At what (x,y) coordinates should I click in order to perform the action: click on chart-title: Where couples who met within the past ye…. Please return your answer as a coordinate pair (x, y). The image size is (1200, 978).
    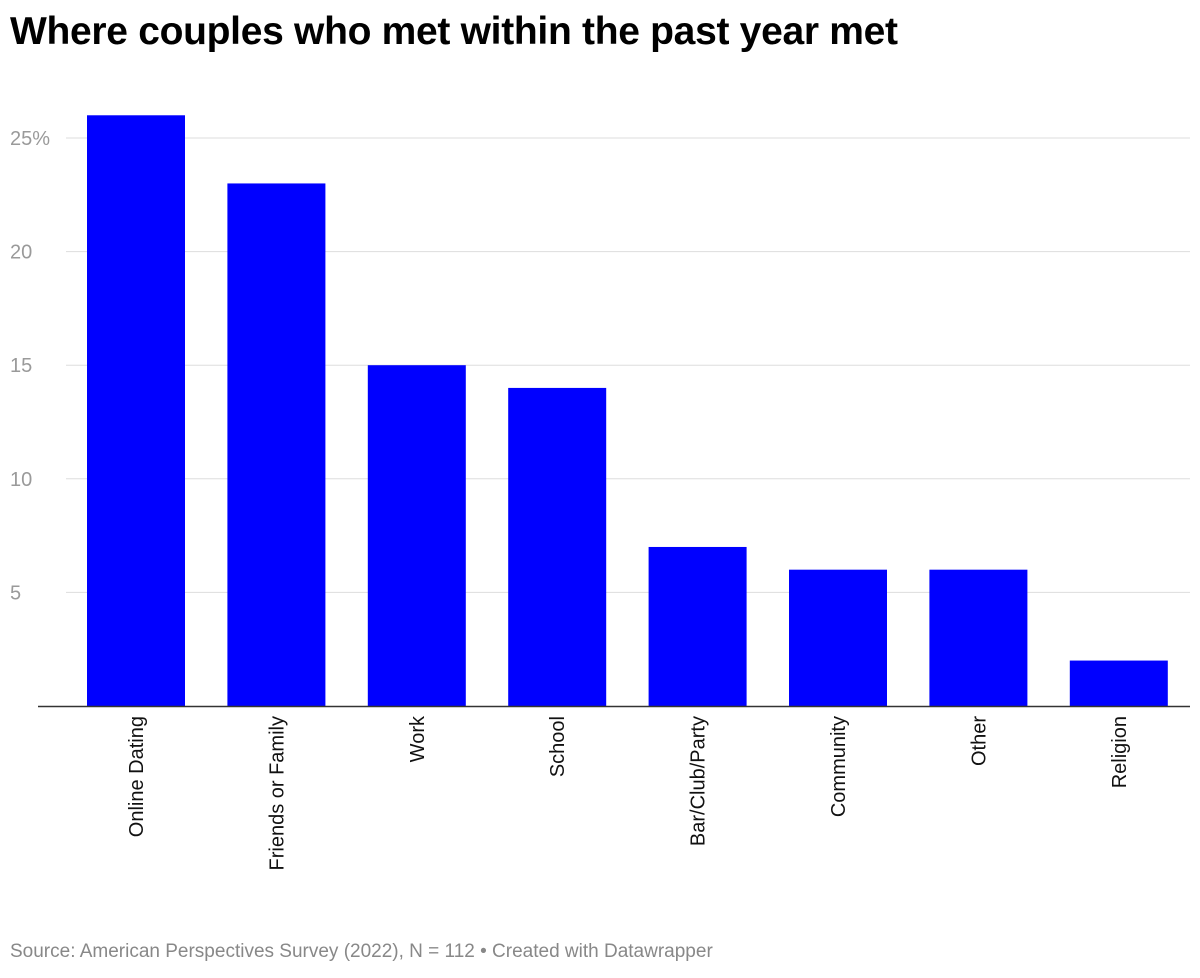
    Looking at the image, I should click on (454, 31).